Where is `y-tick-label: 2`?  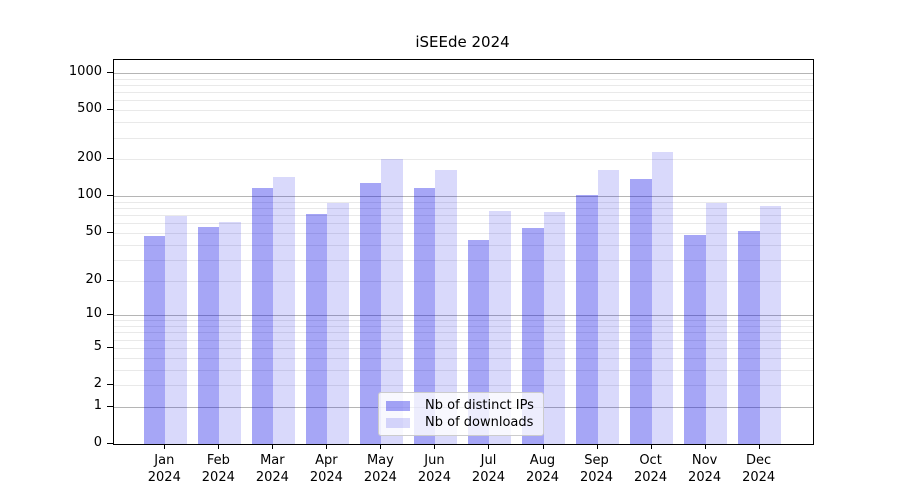
y-tick-label: 2 is located at coordinates (97, 383).